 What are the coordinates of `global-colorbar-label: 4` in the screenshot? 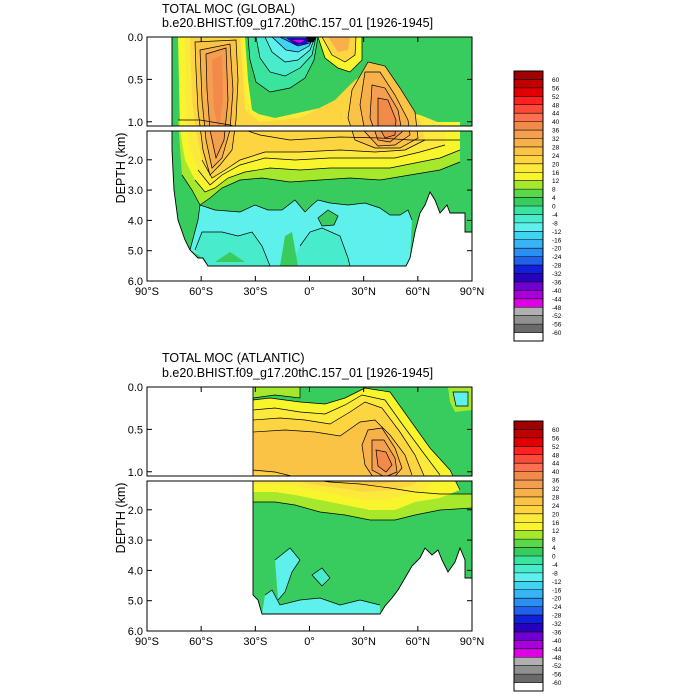 It's located at (554, 198).